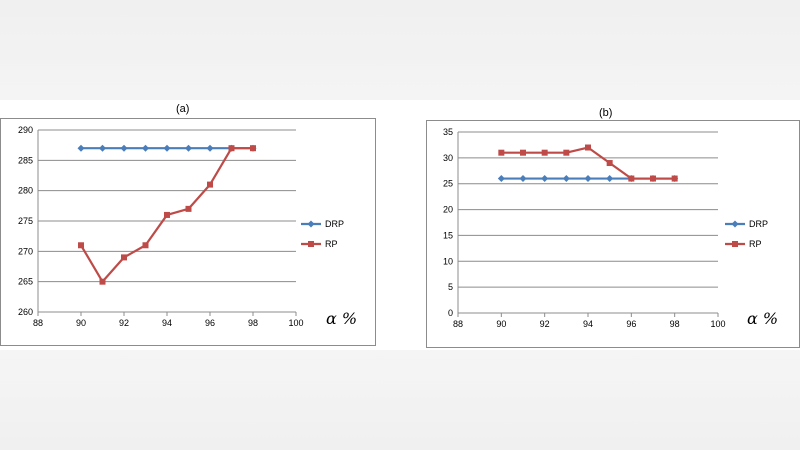  Describe the element at coordinates (450, 287) in the screenshot. I see `y-tick-label: 5` at that location.